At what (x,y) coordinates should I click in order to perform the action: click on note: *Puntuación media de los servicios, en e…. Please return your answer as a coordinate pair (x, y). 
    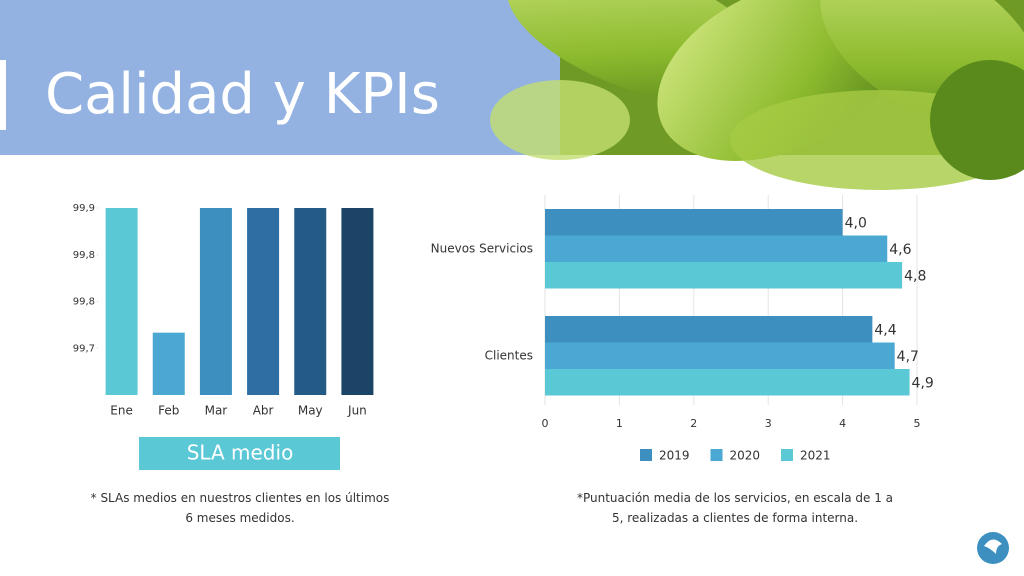
    Looking at the image, I should click on (734, 508).